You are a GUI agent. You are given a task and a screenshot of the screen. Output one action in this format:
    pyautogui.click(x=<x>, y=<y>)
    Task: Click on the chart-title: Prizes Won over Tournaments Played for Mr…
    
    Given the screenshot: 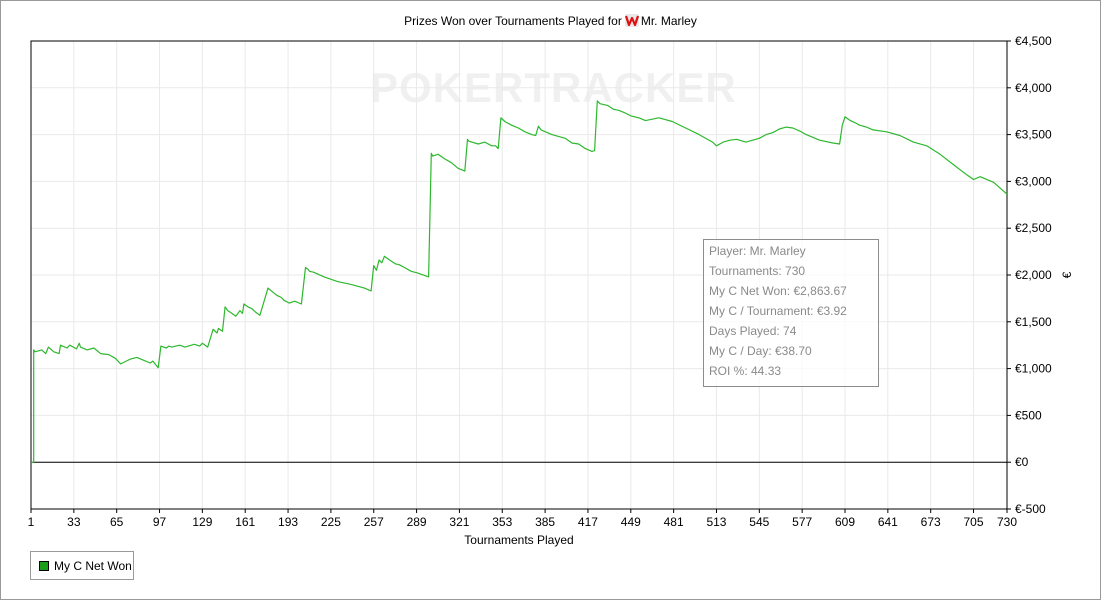 What is the action you would take?
    pyautogui.click(x=550, y=21)
    